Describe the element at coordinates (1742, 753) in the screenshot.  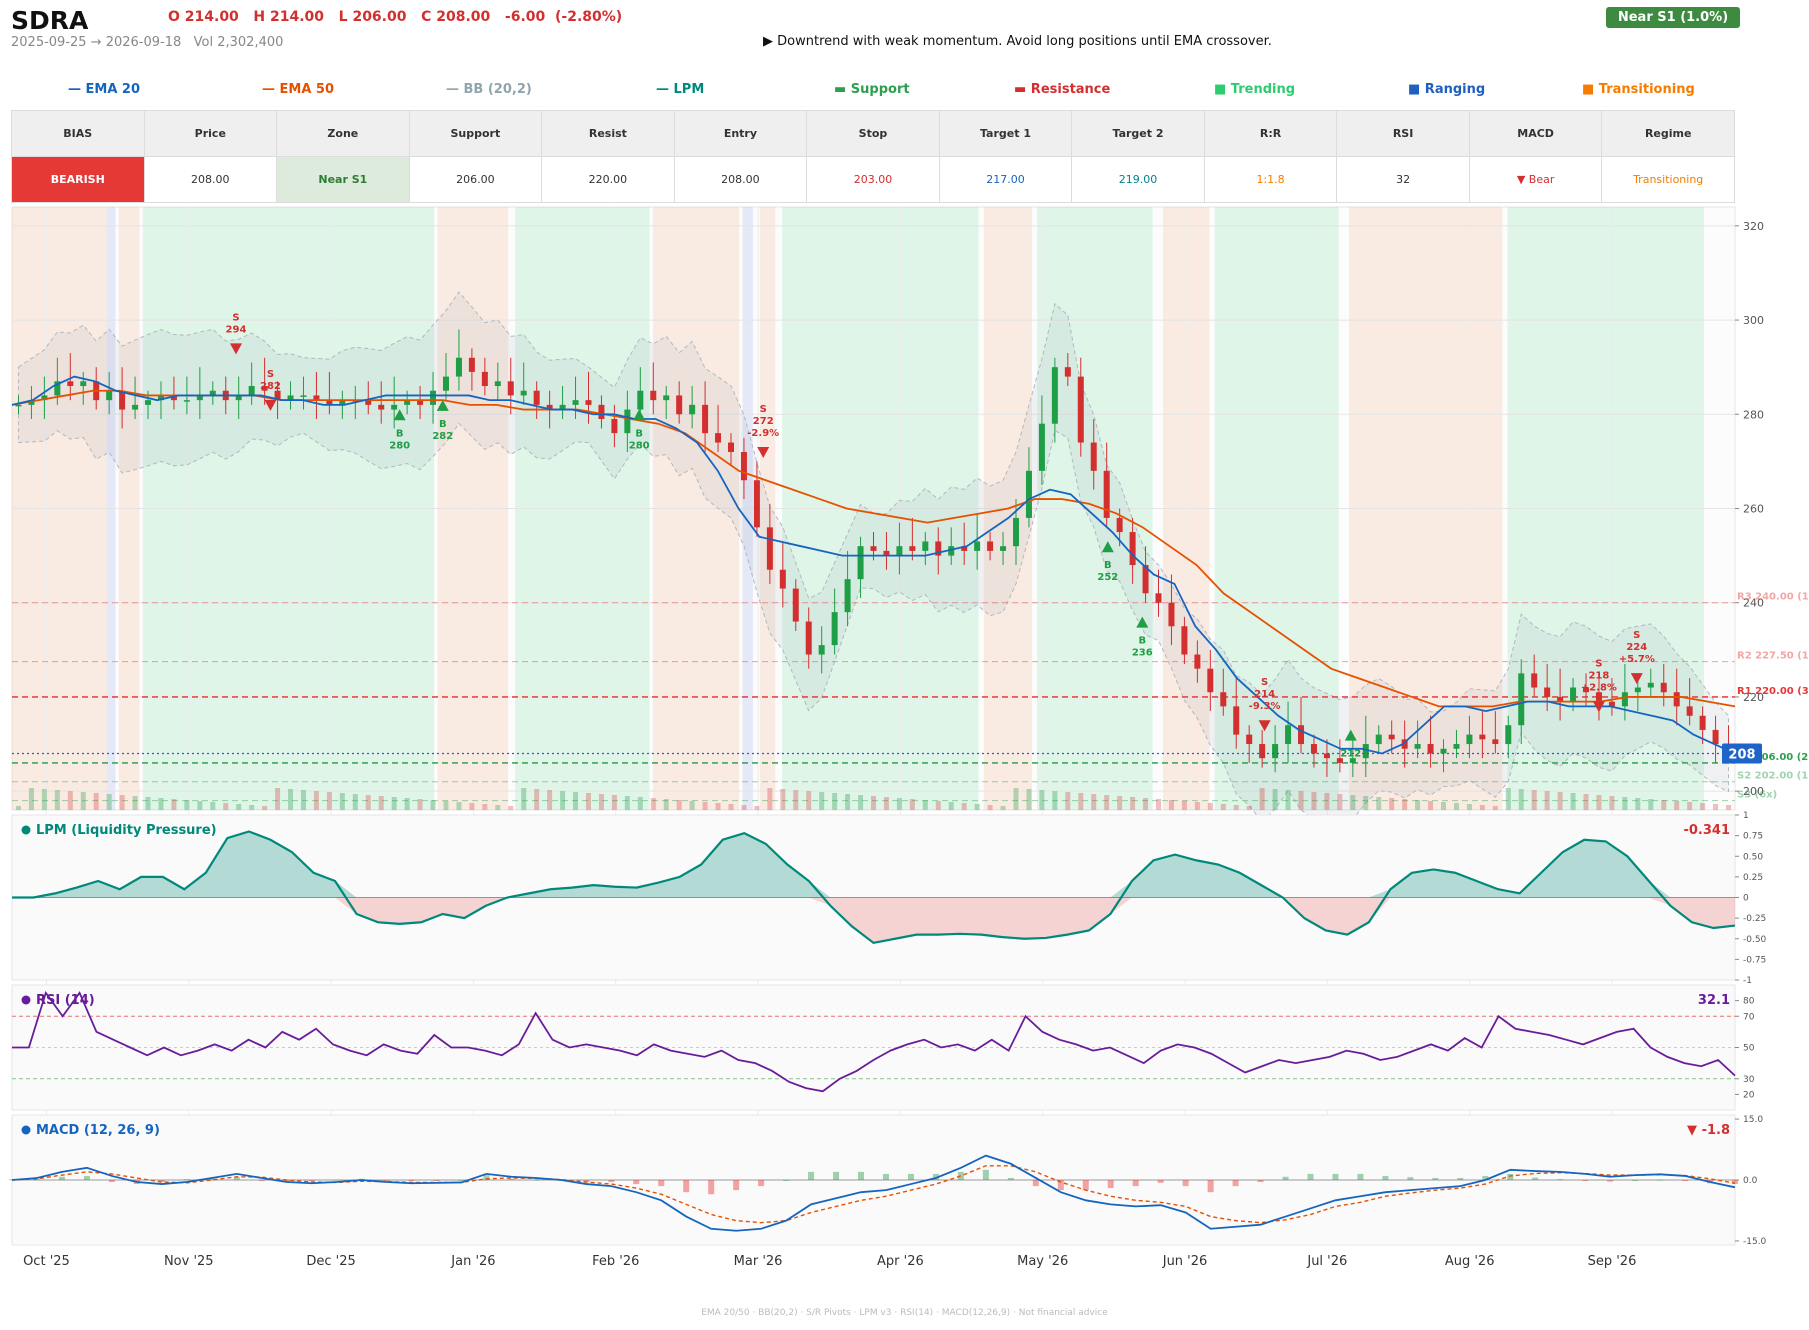
I see `last-price-tag` at that location.